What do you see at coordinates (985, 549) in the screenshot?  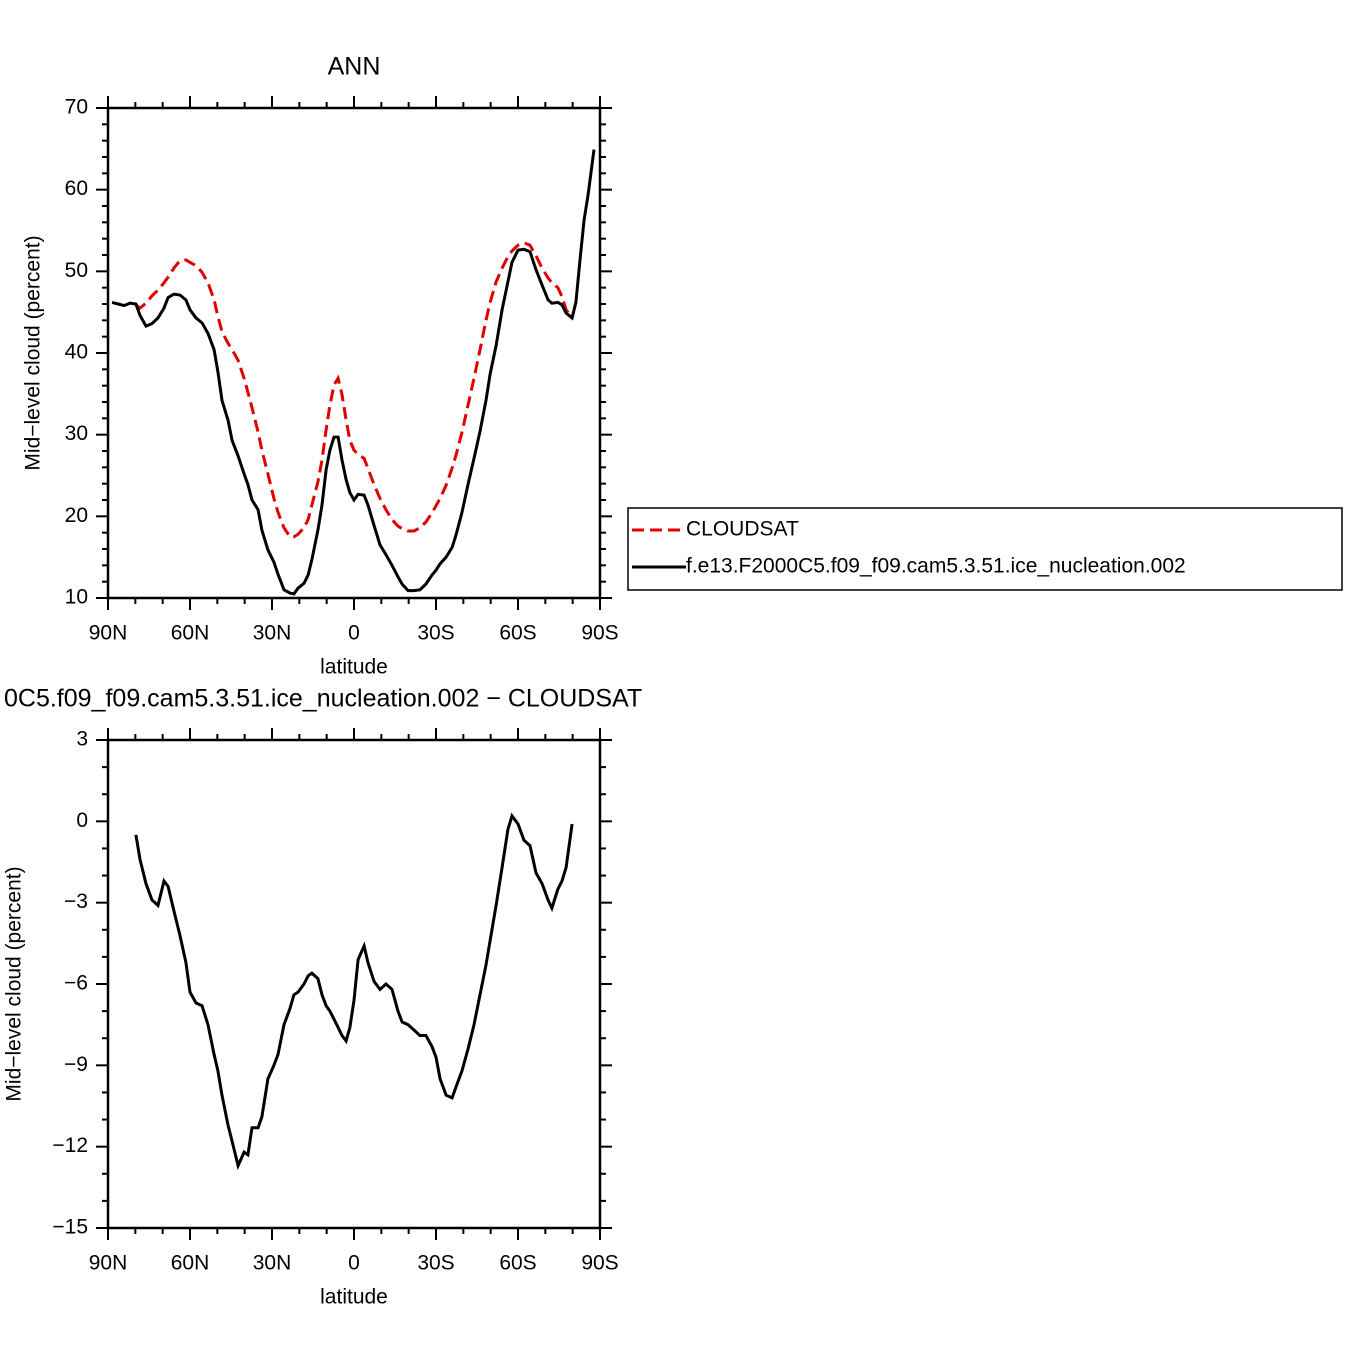 I see `legend-box` at bounding box center [985, 549].